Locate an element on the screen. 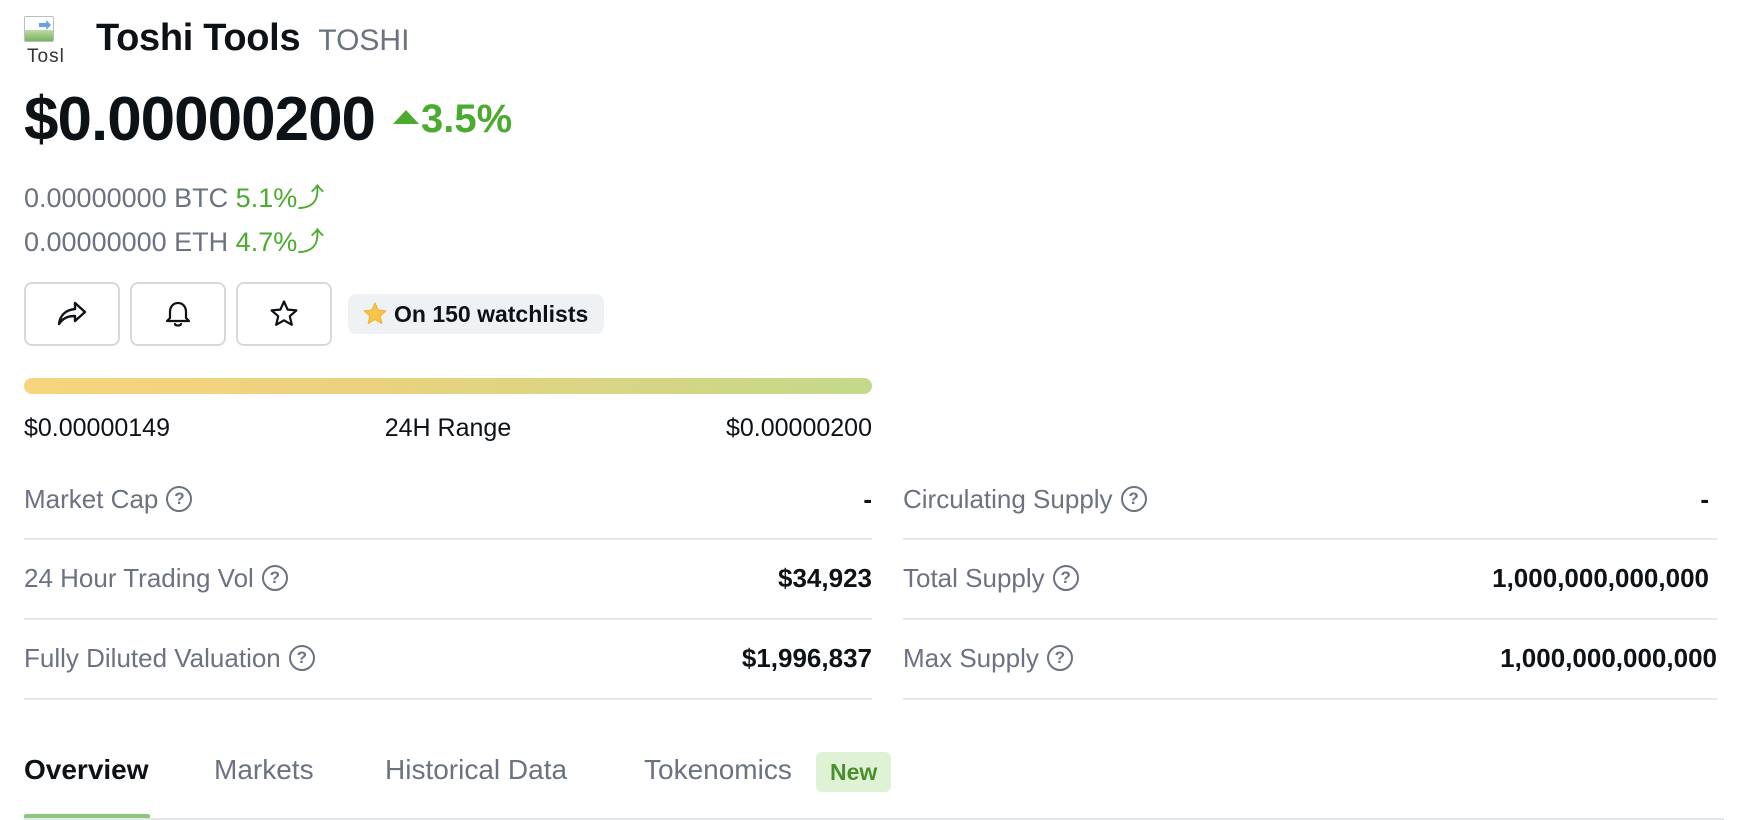 The image size is (1748, 820). tabs-divider is located at coordinates (874, 819).